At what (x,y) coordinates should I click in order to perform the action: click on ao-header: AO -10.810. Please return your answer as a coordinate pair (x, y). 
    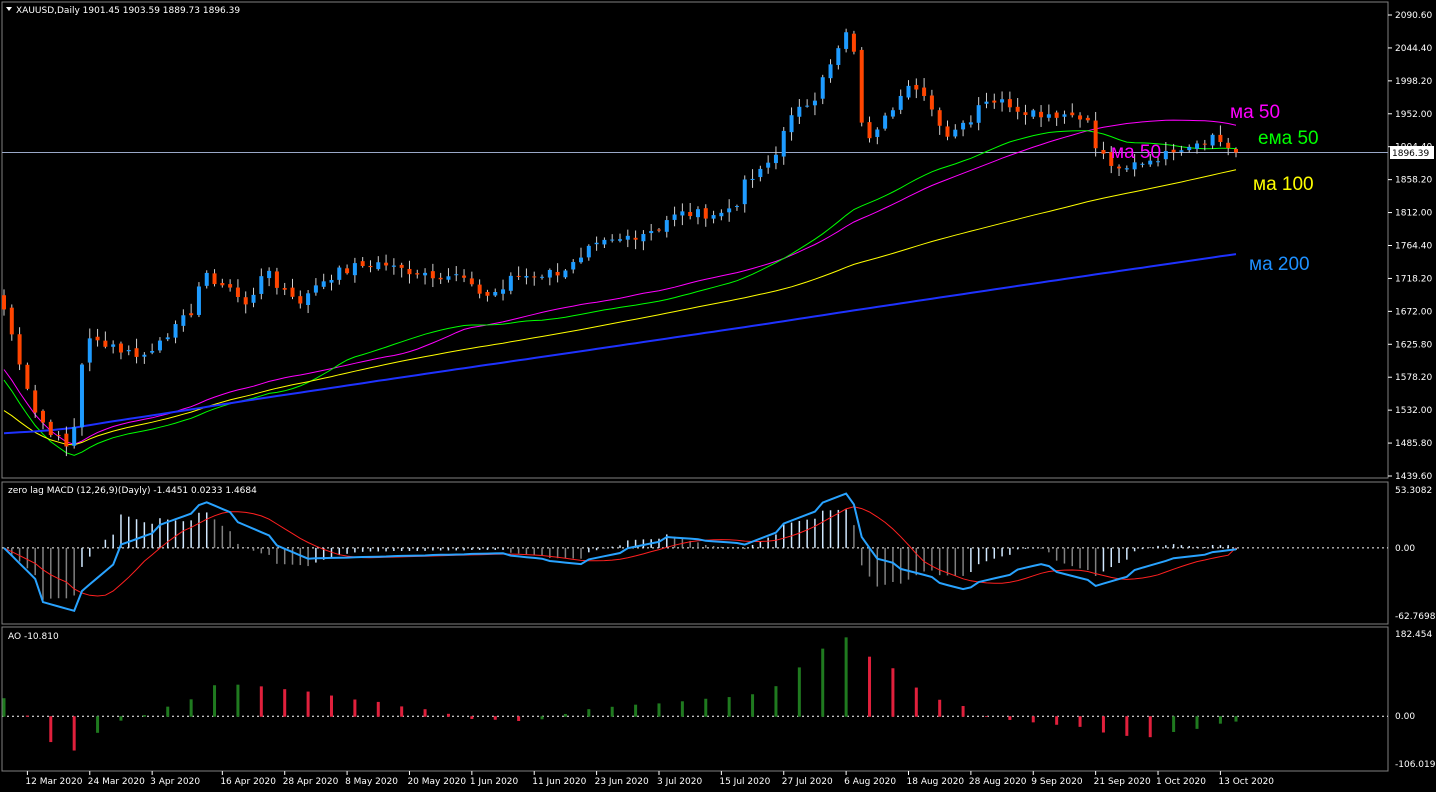
    Looking at the image, I should click on (33, 637).